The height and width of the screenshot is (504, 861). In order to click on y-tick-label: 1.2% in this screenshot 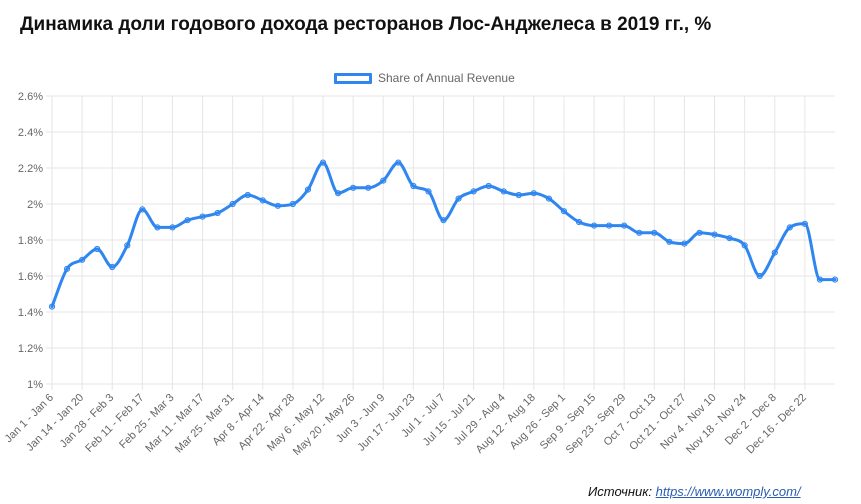, I will do `click(30, 349)`.